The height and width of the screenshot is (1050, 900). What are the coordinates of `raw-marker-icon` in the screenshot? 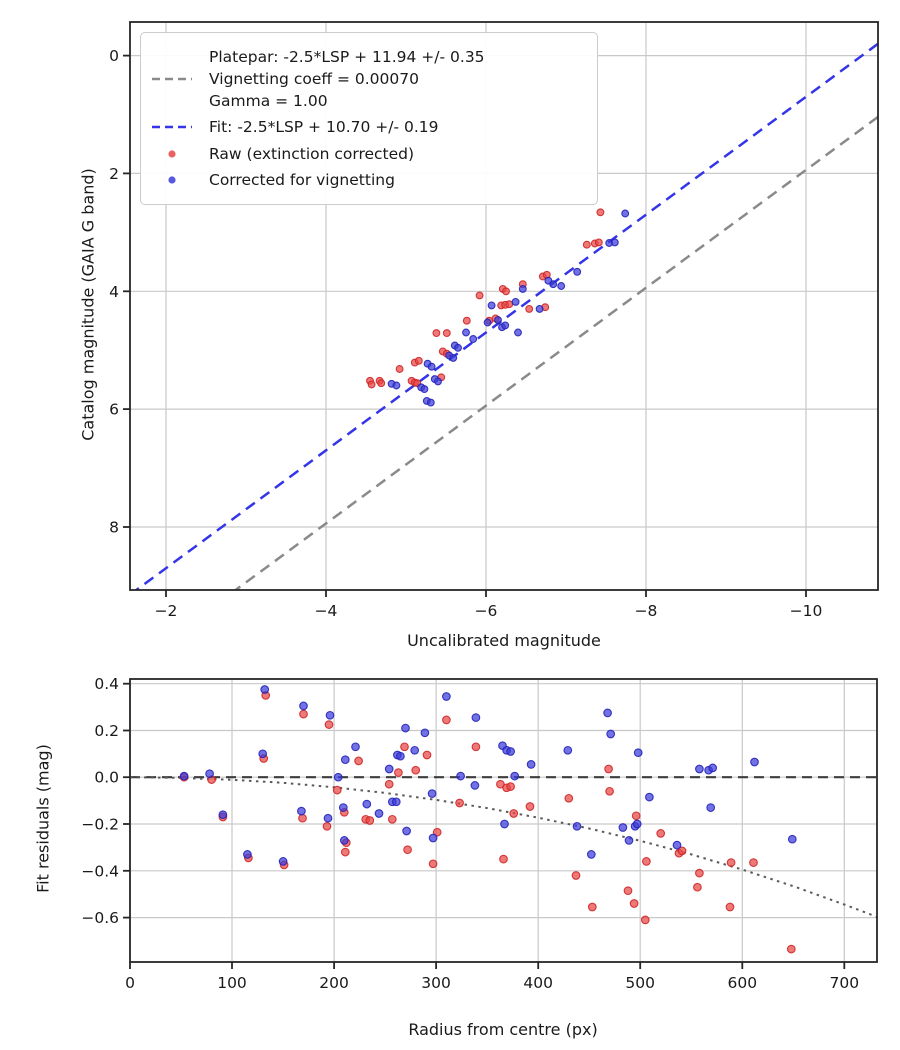 It's located at (172, 154).